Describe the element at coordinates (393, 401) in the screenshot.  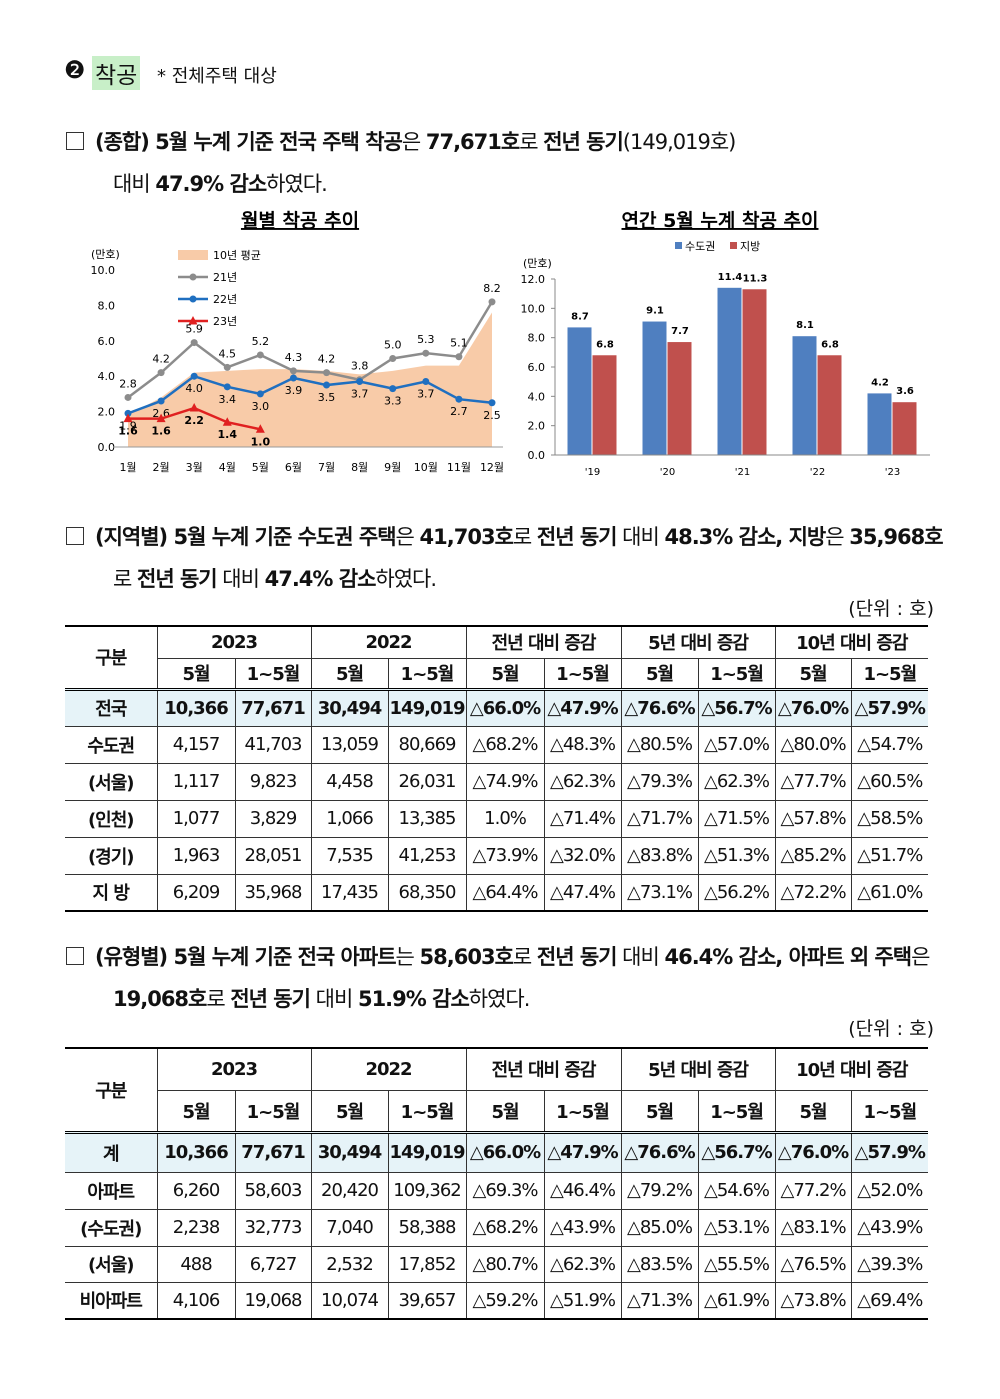
I see `data-label: 3.3` at that location.